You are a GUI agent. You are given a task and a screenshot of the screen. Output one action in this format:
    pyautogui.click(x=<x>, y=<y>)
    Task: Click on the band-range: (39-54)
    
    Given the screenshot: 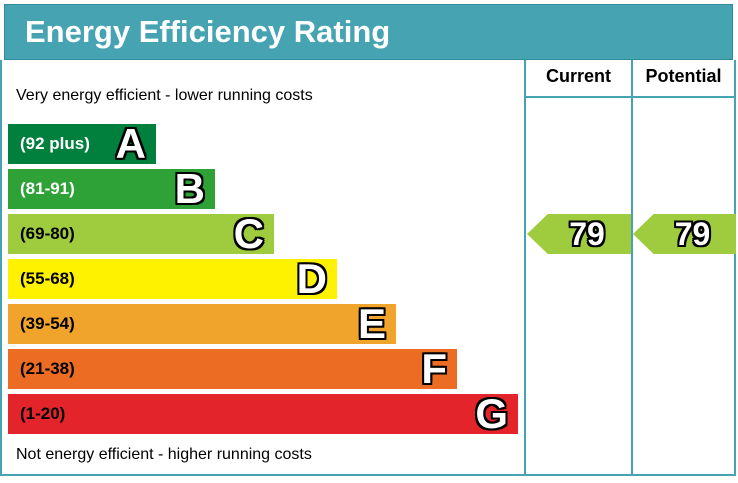 What is the action you would take?
    pyautogui.click(x=47, y=323)
    